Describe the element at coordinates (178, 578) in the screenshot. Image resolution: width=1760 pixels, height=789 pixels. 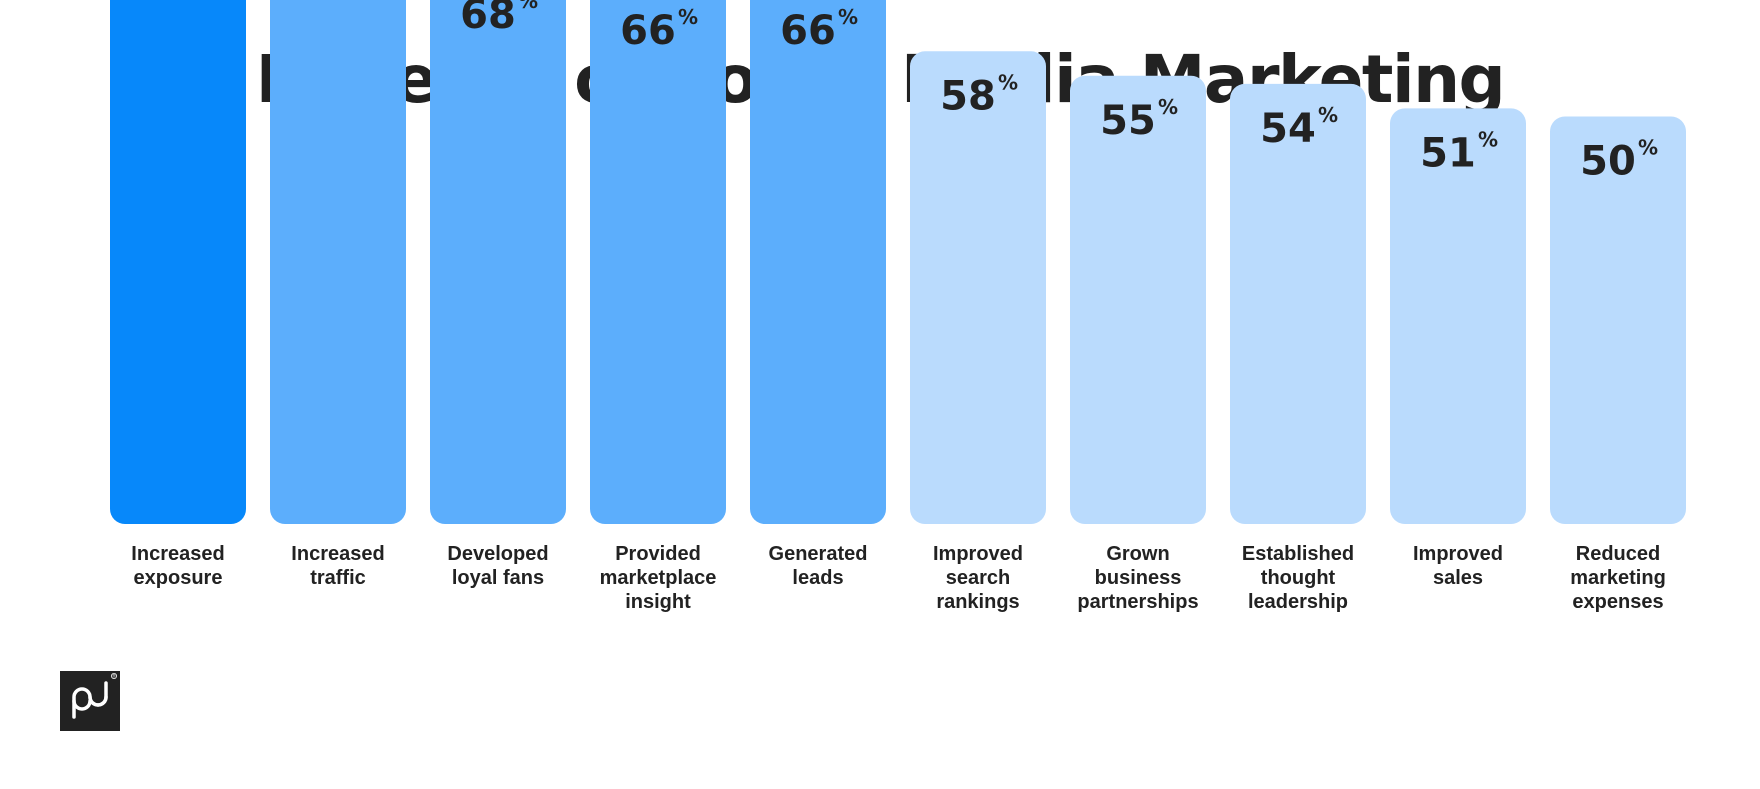
I see `category-label: exposure` at that location.